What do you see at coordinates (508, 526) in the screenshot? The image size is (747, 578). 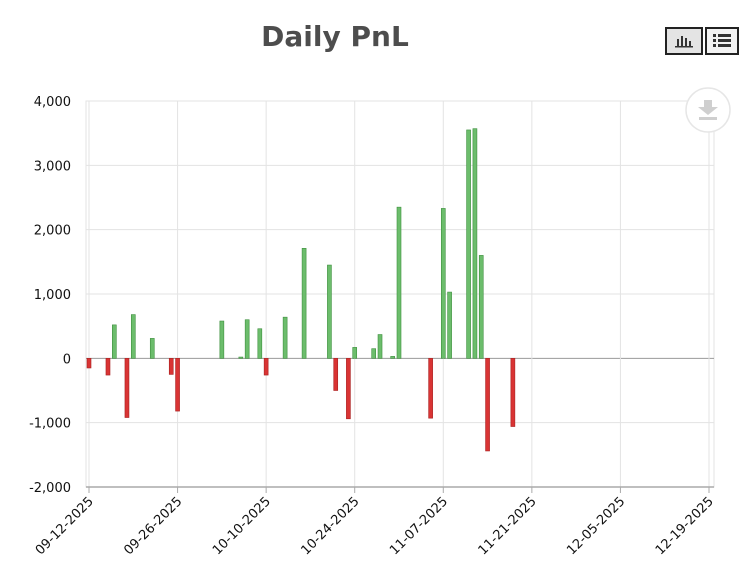 I see `x-tick-label: 11-21-2025` at bounding box center [508, 526].